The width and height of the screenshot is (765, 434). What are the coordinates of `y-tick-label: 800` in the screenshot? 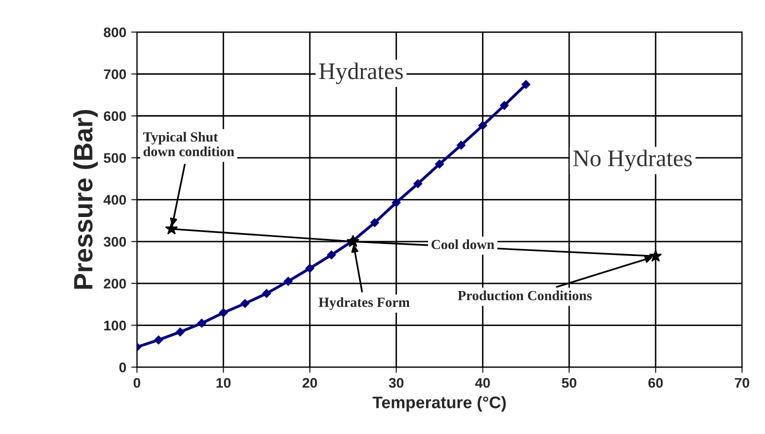 It's located at (115, 32).